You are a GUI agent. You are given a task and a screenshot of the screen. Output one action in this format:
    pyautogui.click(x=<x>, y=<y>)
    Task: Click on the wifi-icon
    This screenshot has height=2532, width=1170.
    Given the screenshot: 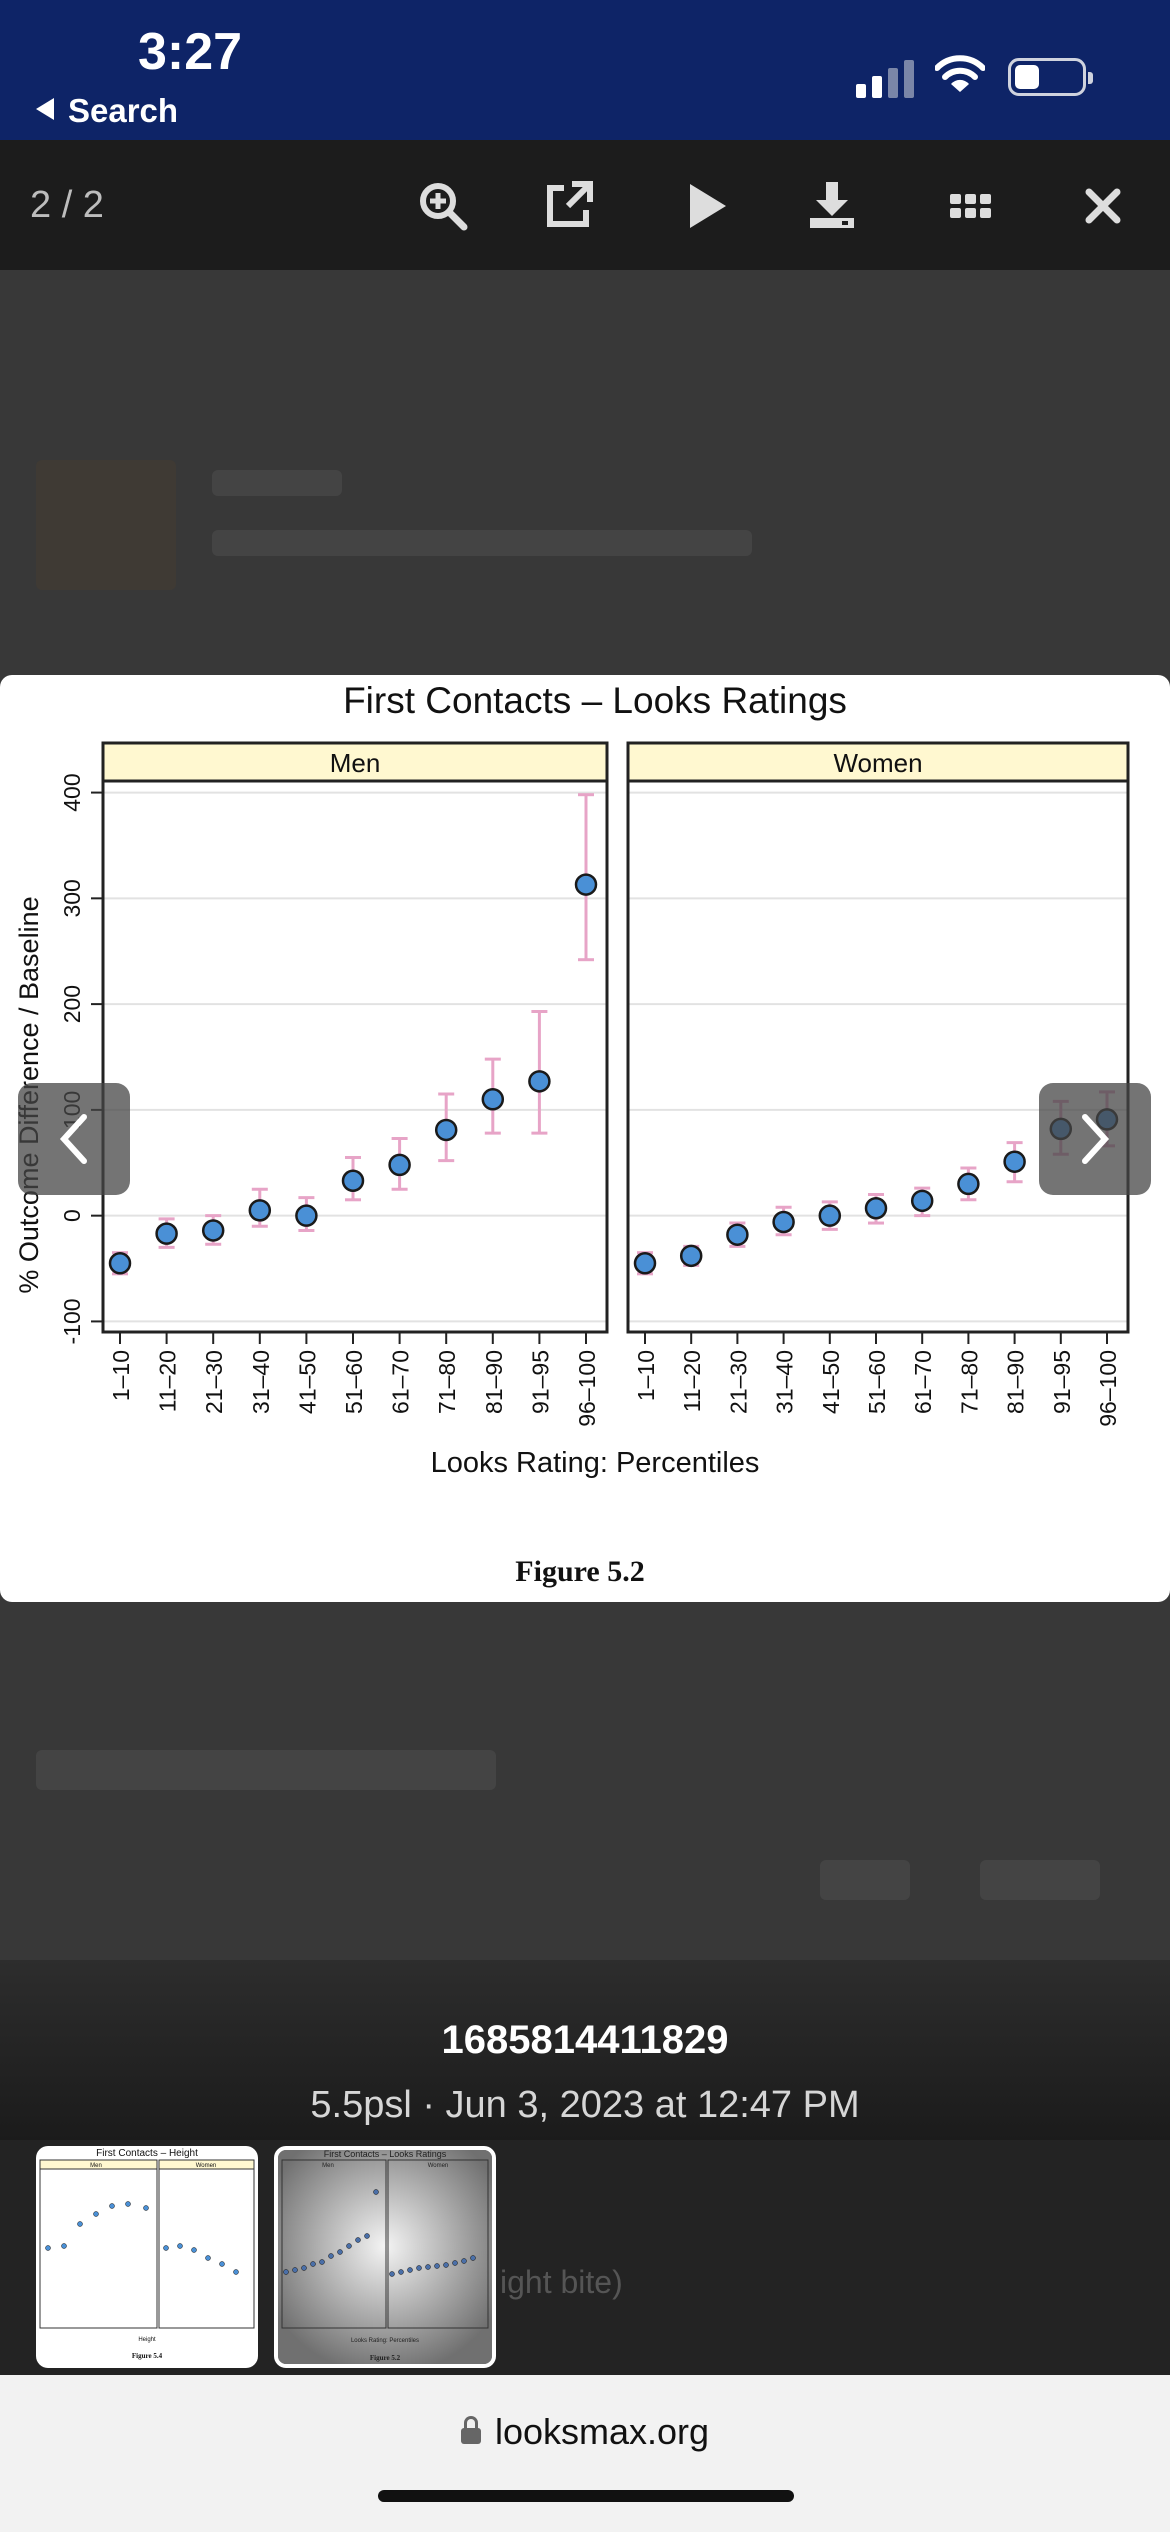 What is the action you would take?
    pyautogui.click(x=960, y=73)
    